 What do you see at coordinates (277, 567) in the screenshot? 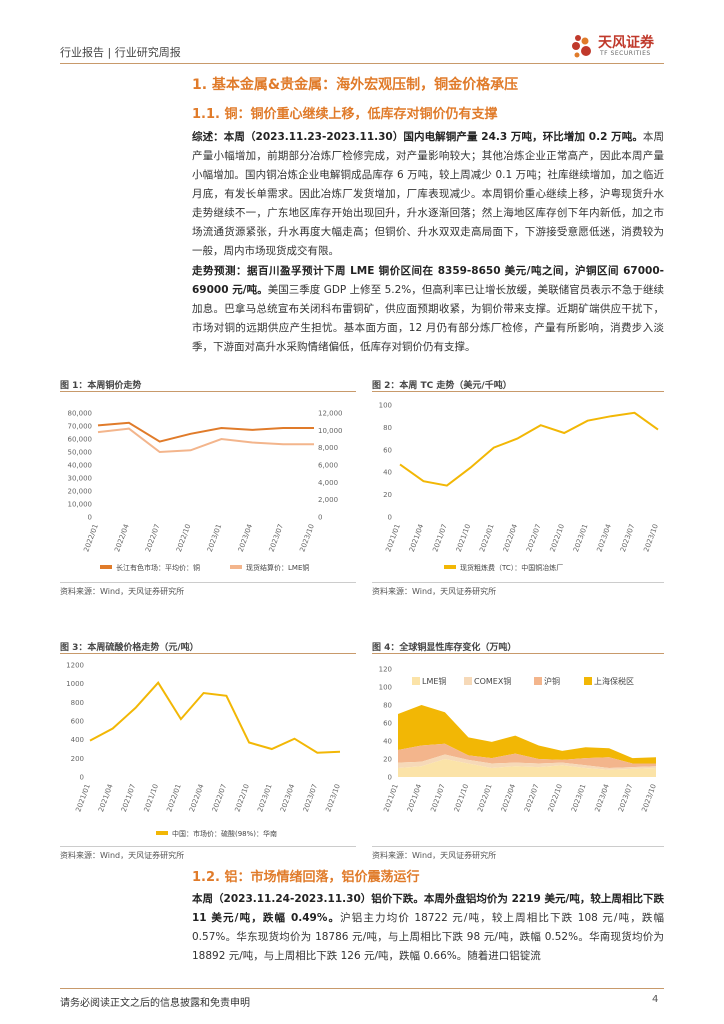
I see `fig1-legend-label-1: 现货结算价：LME铜` at bounding box center [277, 567].